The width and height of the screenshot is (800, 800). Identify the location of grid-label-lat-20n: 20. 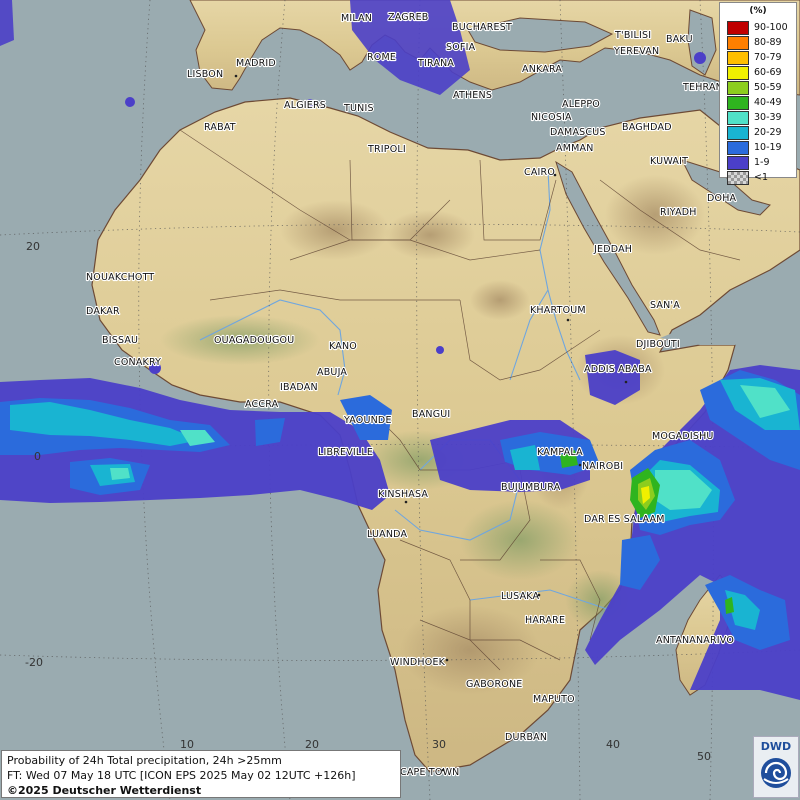
(33, 246).